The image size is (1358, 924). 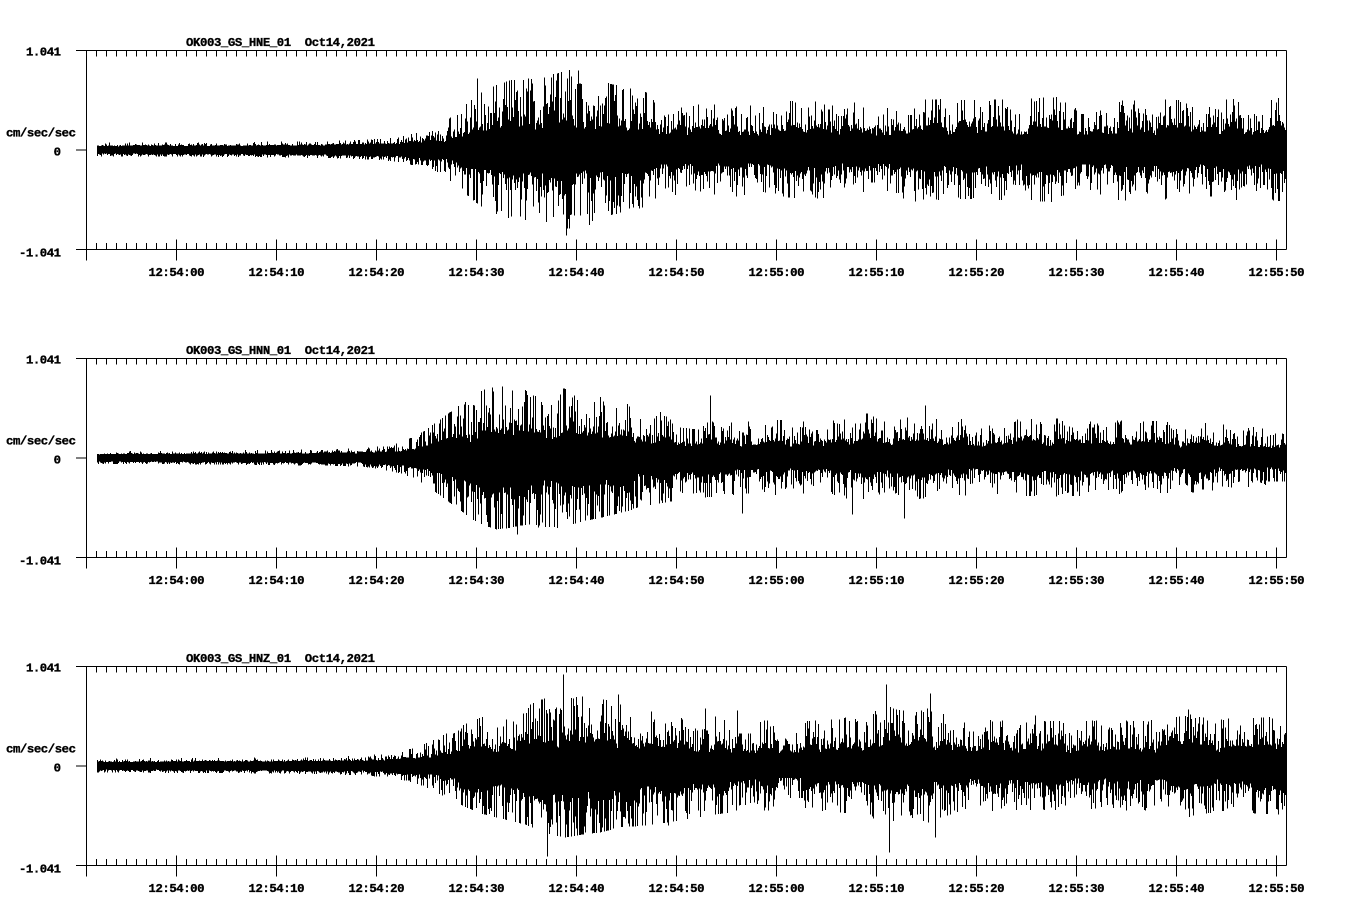 I want to click on svg-text: OK003_GS_HNZ_01 Oct14,2021, so click(x=280, y=659).